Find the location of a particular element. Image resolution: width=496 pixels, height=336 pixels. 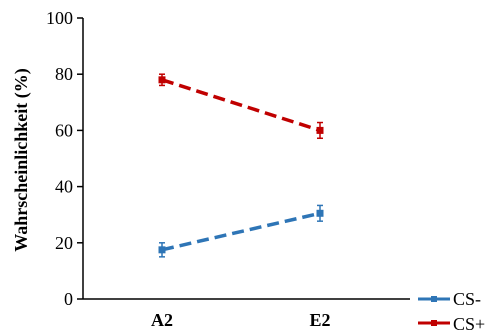

y-ticks: 0 20 40 60 80 100 is located at coordinates (64, 158).